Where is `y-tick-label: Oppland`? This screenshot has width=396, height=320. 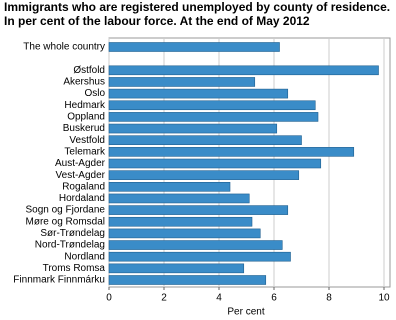
y-tick-label: Oppland is located at coordinates (86, 117).